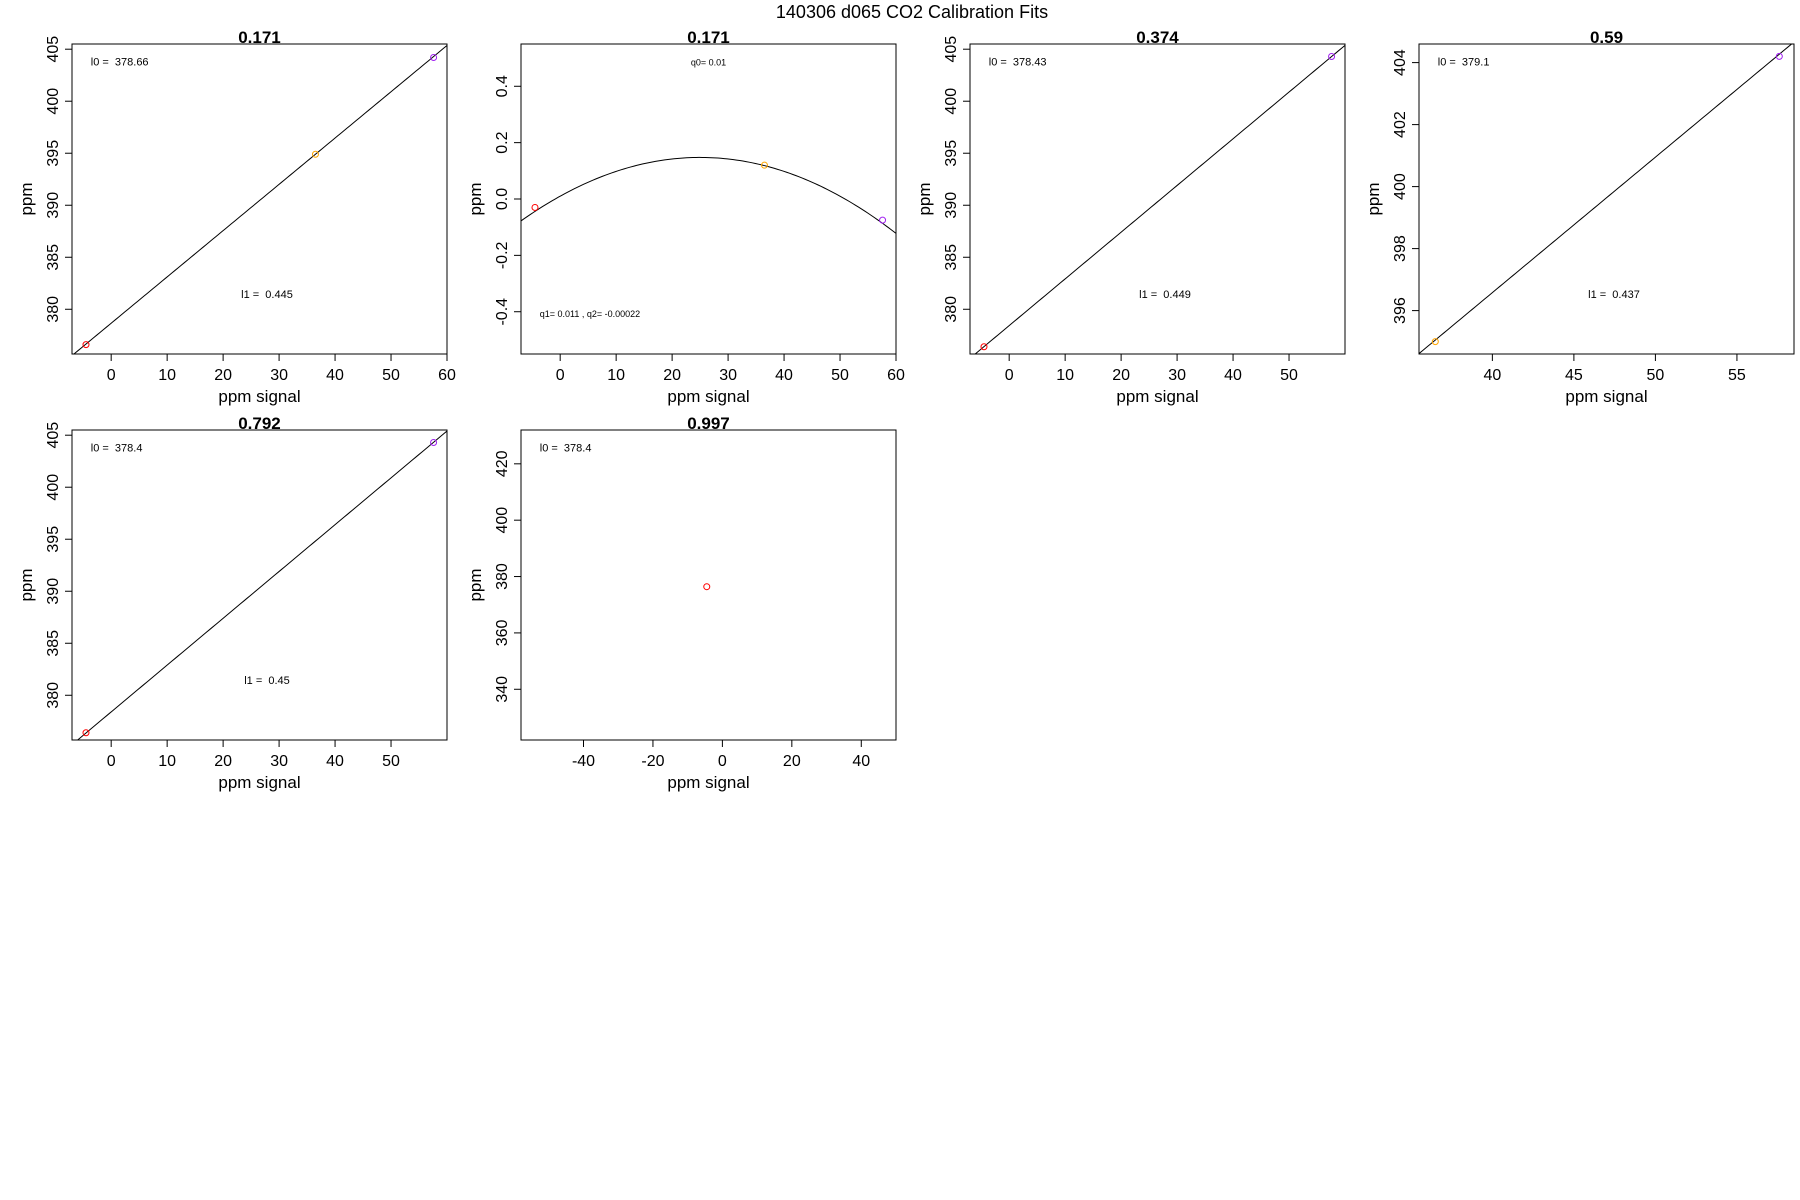 The height and width of the screenshot is (1200, 1800). I want to click on y-tick-label: 398, so click(1400, 248).